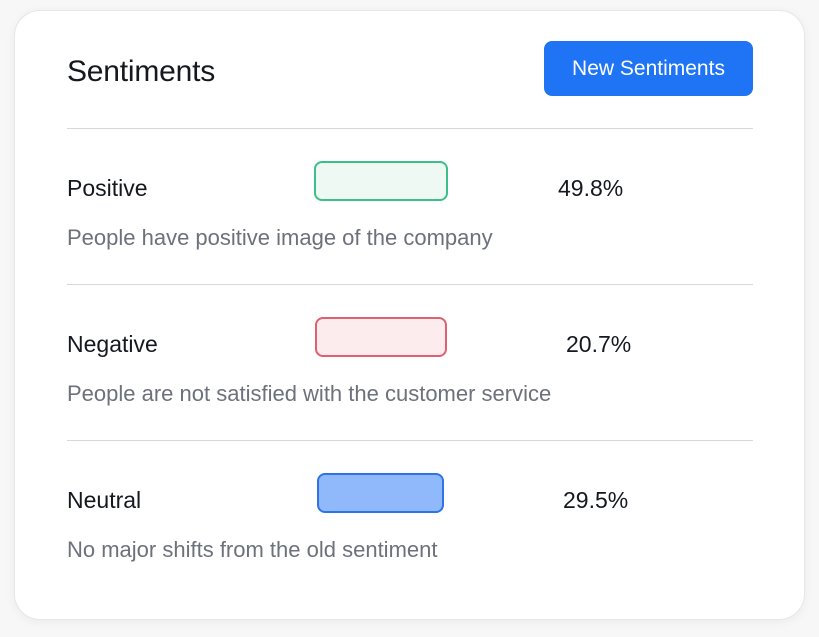 This screenshot has height=637, width=819. What do you see at coordinates (648, 68) in the screenshot?
I see `new-sentiments-button: New Sentiments` at bounding box center [648, 68].